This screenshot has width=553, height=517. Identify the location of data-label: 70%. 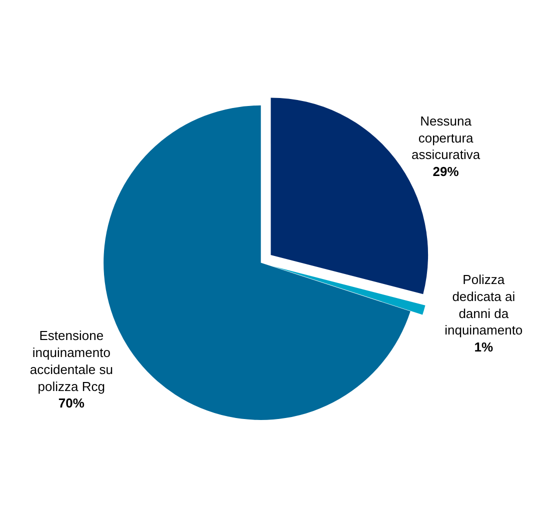
(71, 403).